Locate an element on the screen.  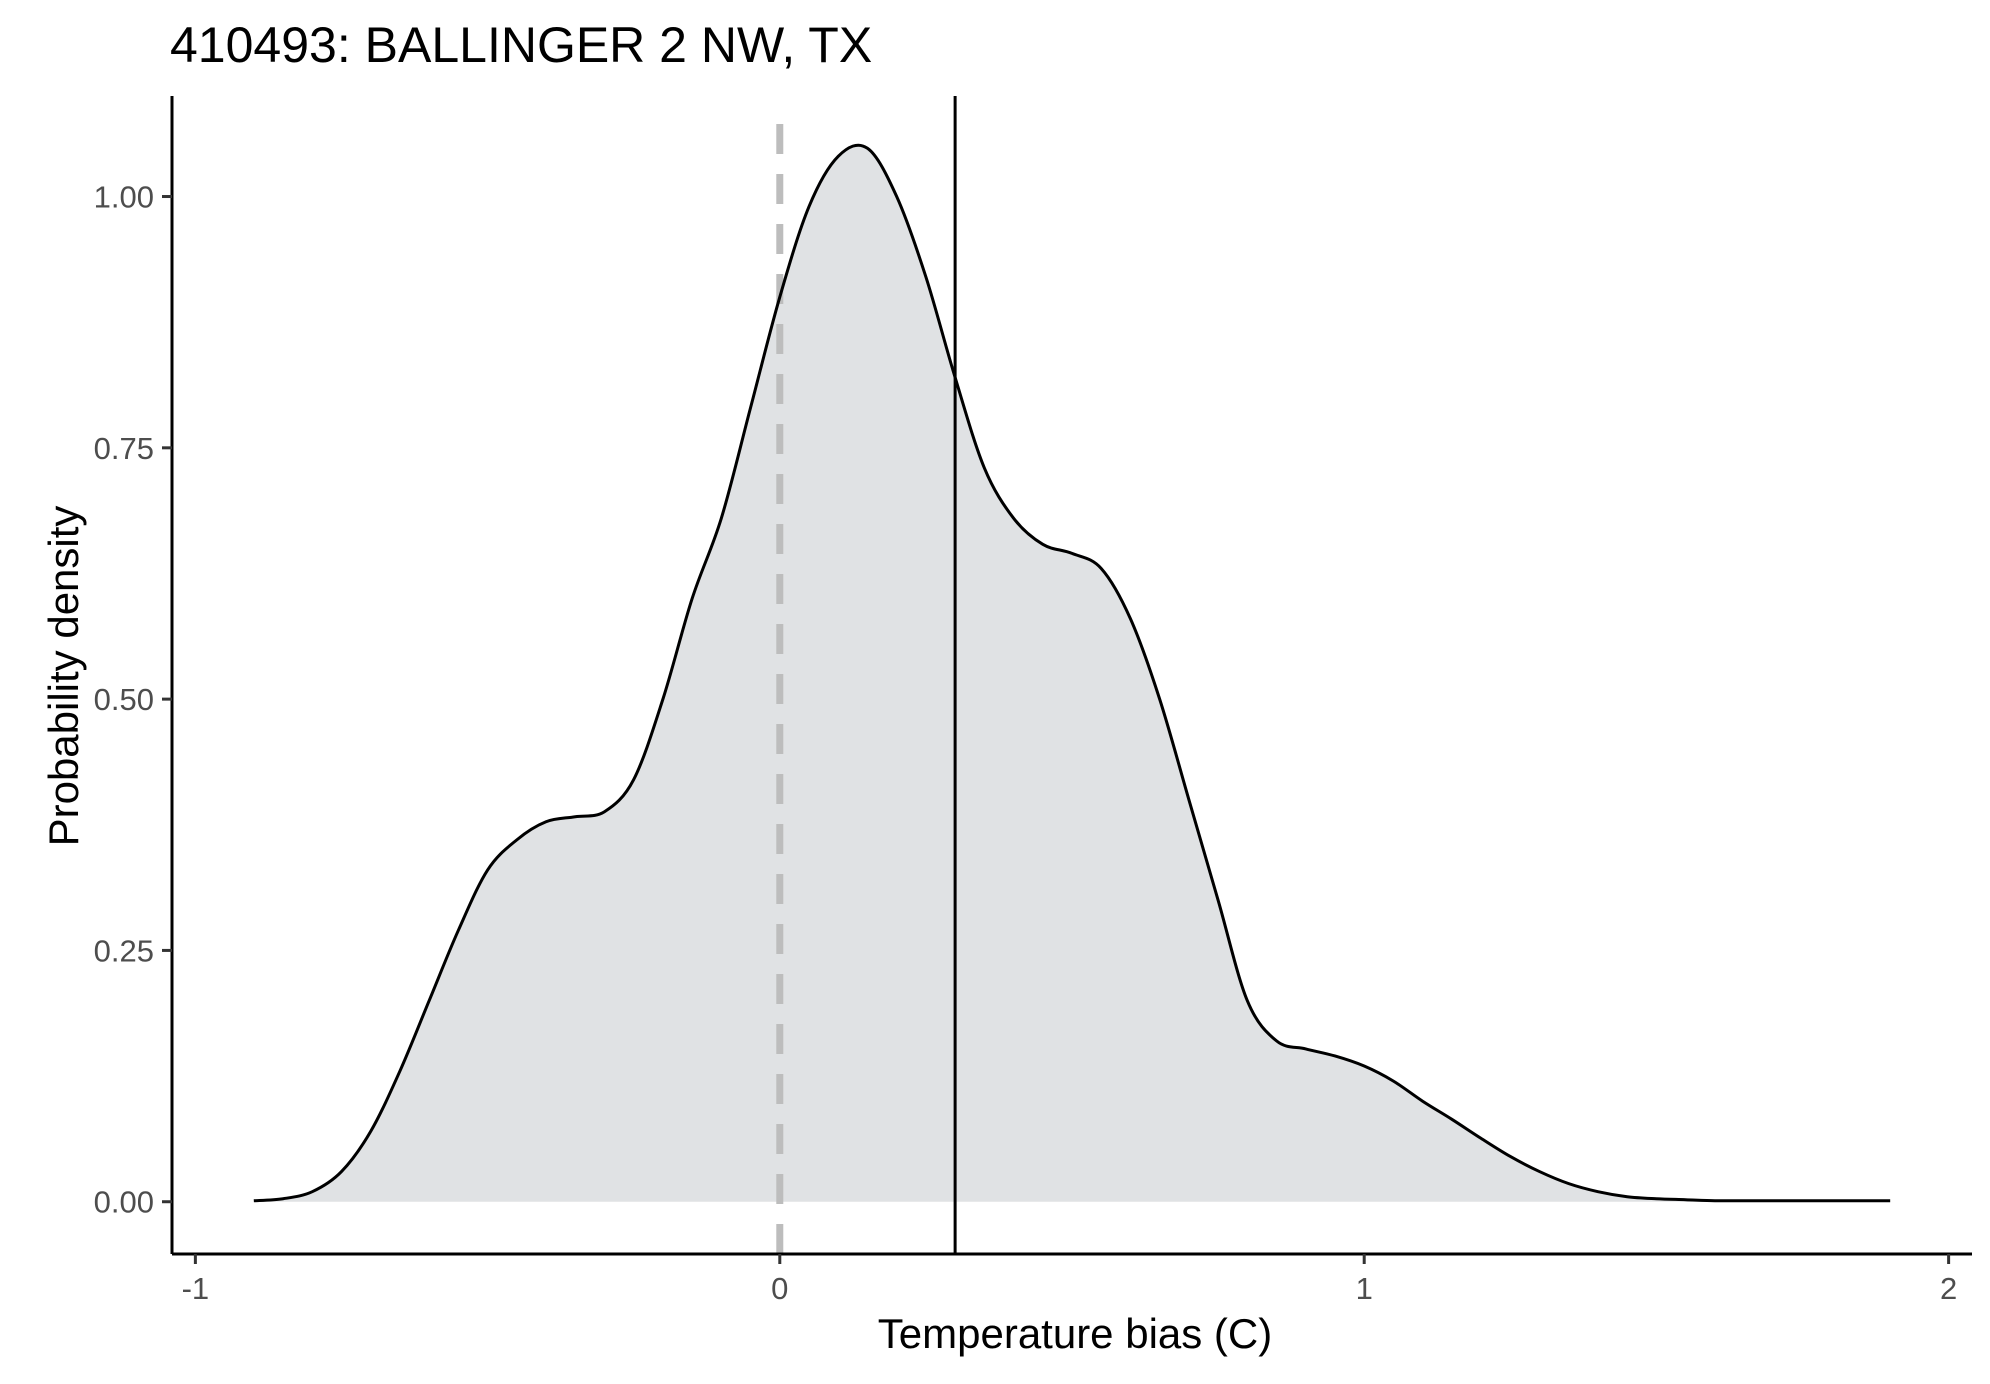
x-tick-label: 1 is located at coordinates (1364, 1288).